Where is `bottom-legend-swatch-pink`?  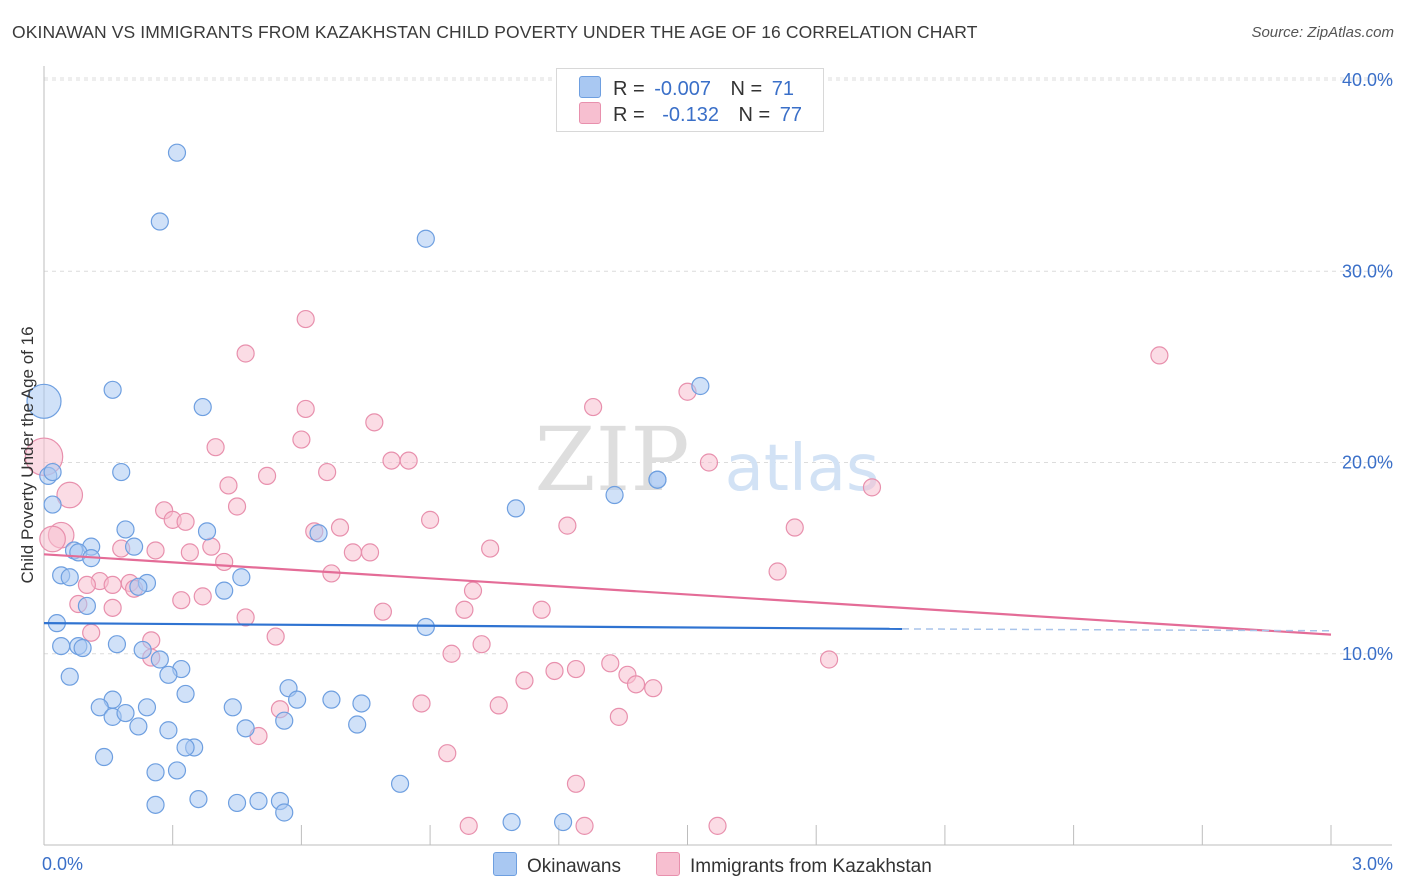
bottom-legend-swatch-pink is located at coordinates (668, 864).